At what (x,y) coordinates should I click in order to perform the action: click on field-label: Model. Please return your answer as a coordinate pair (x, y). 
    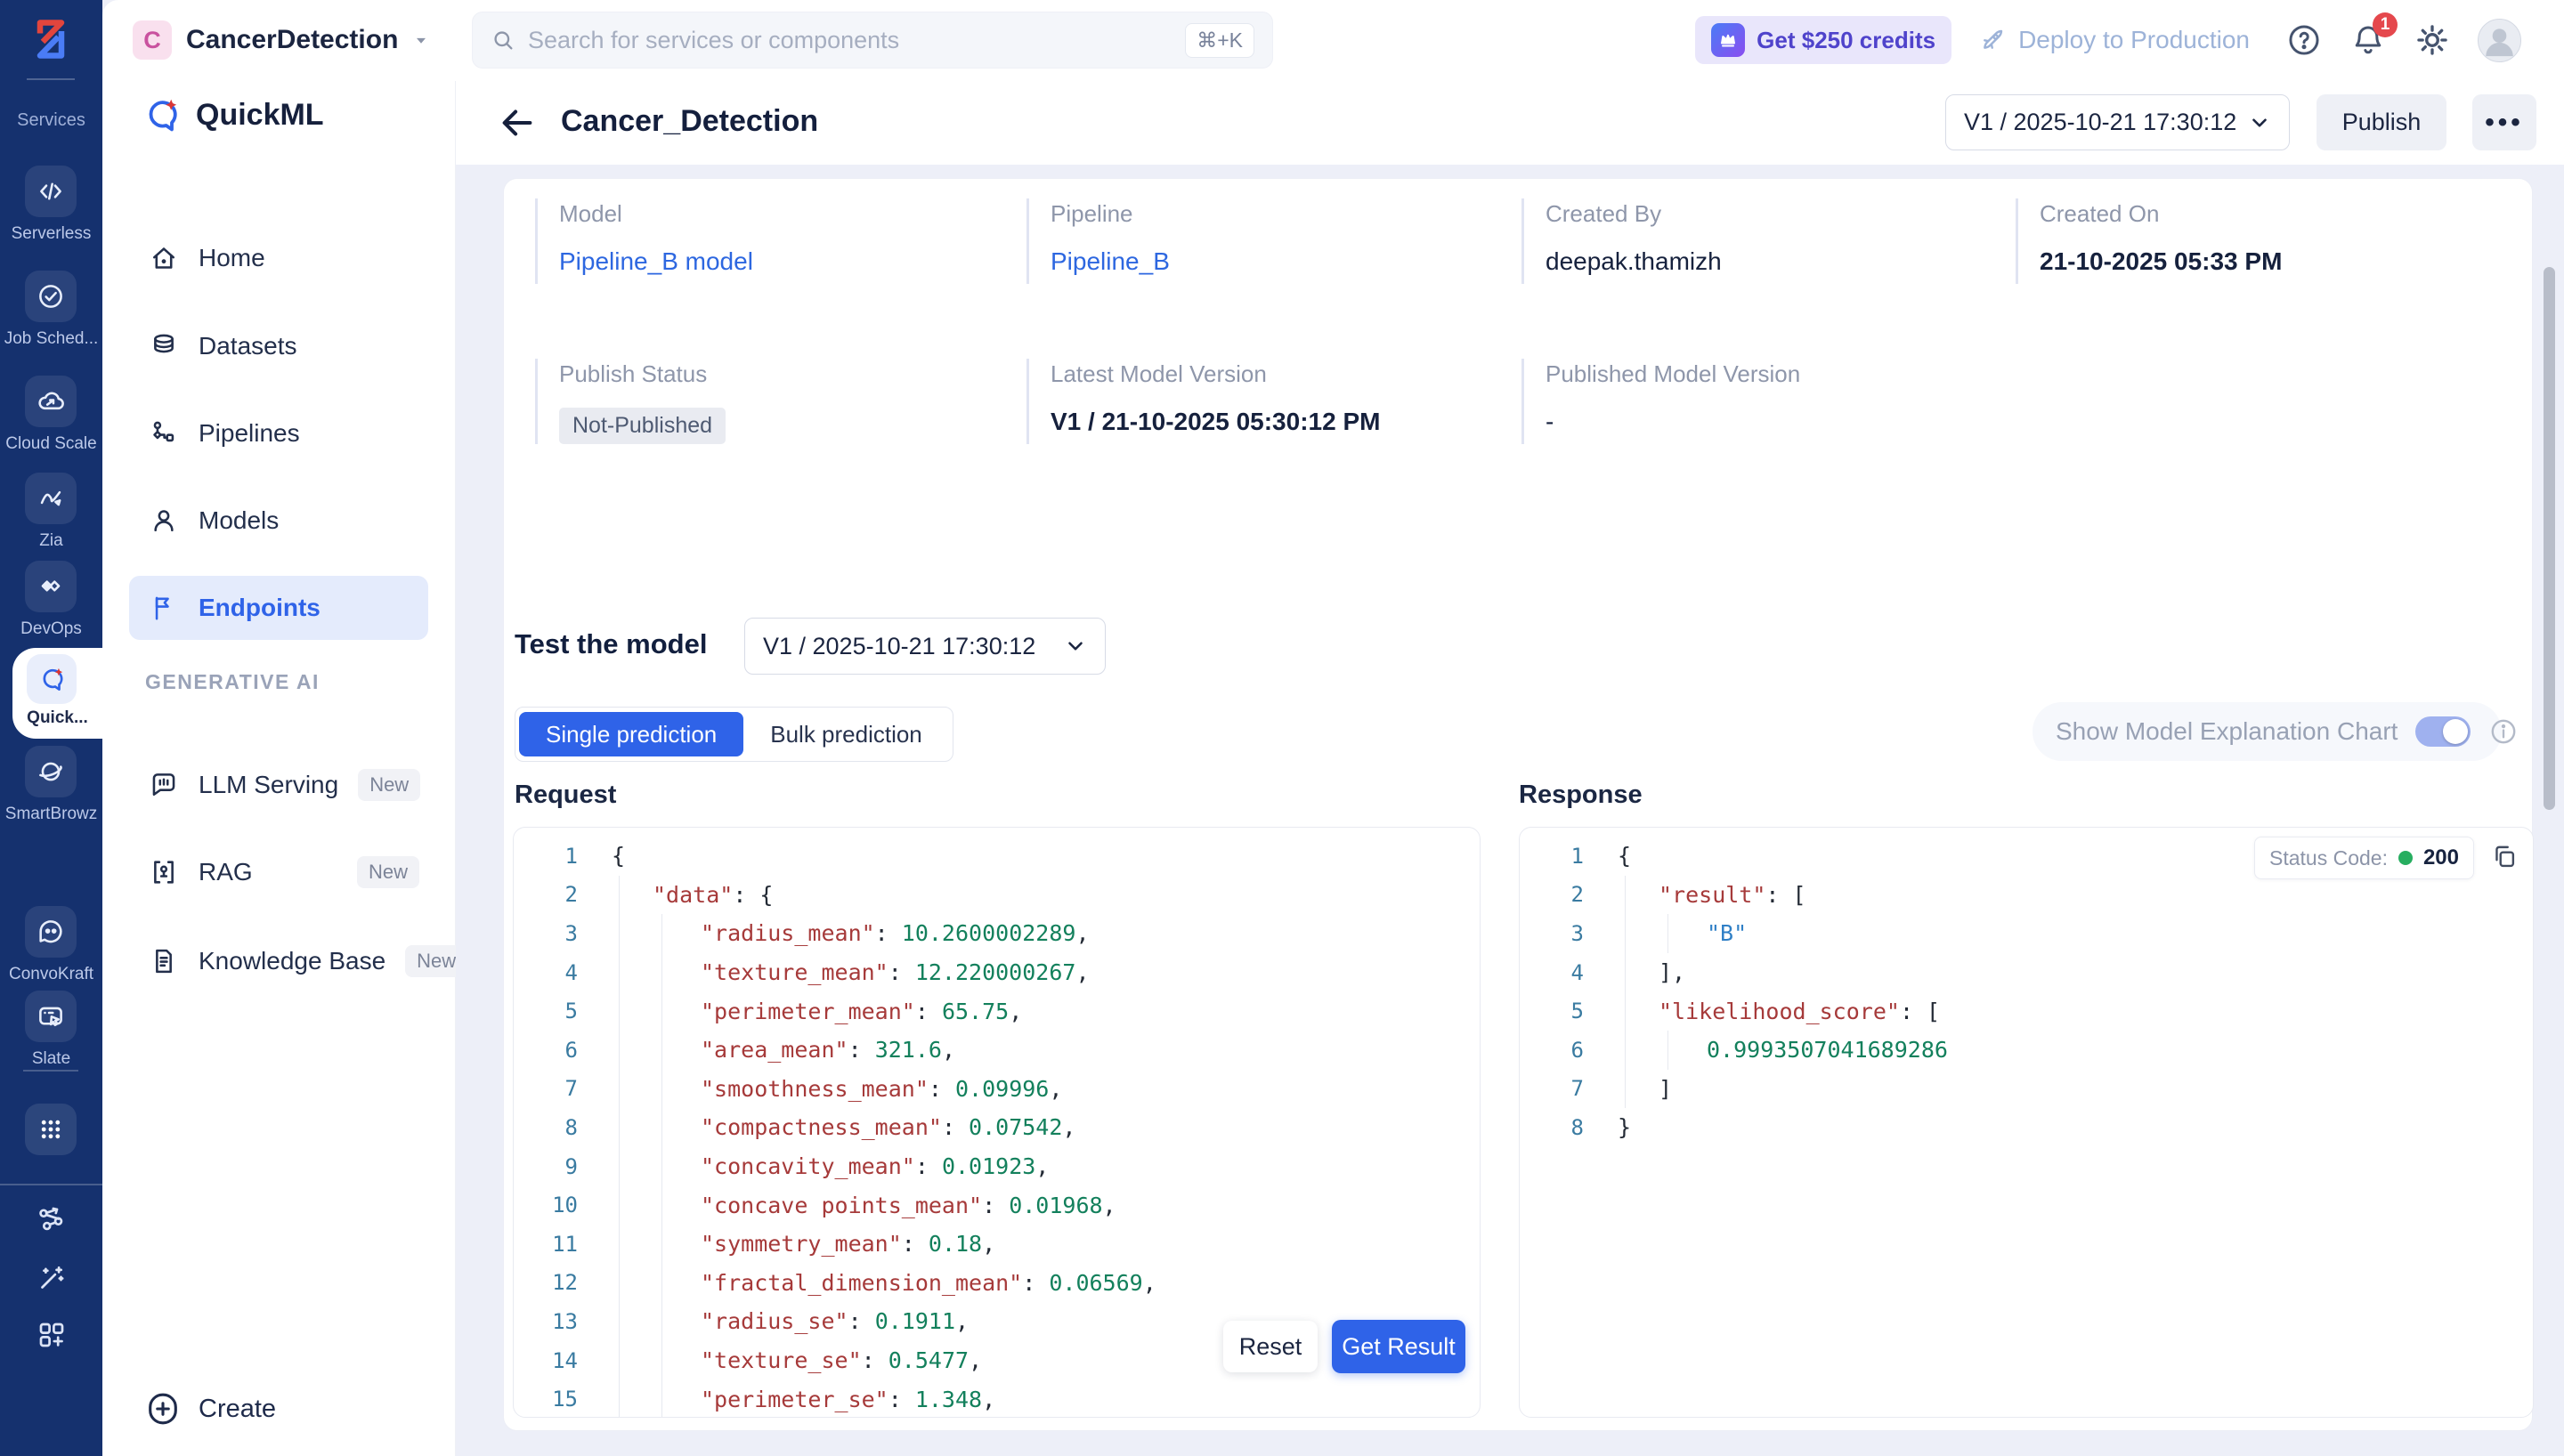
    Looking at the image, I should click on (590, 213).